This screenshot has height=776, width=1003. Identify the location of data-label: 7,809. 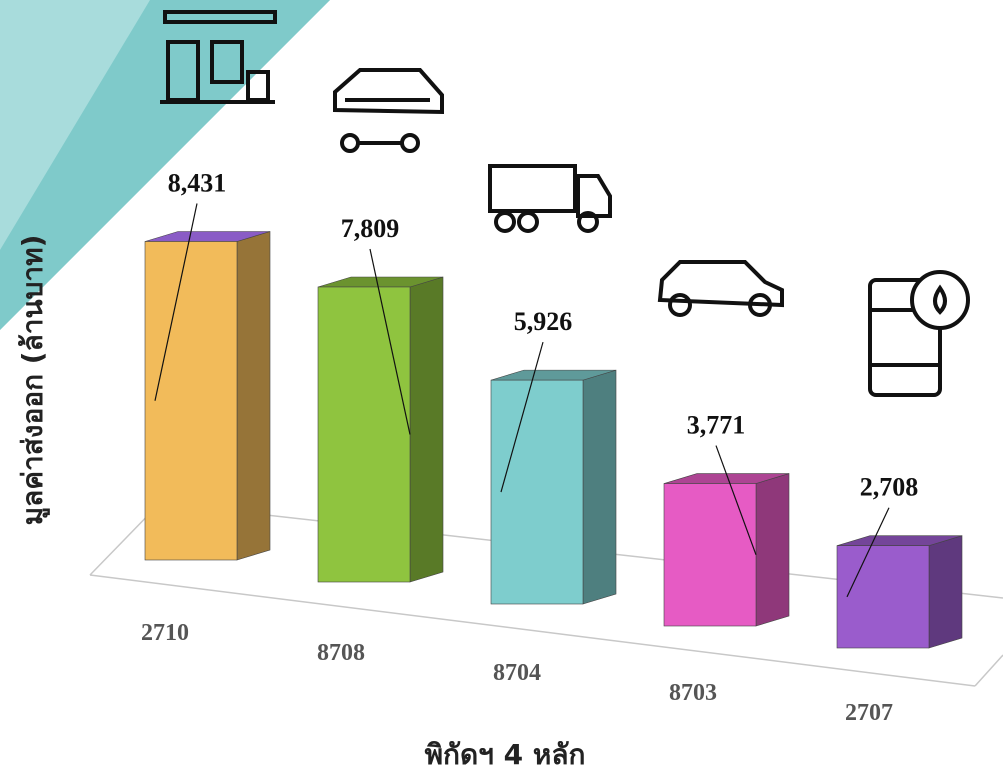
(370, 228).